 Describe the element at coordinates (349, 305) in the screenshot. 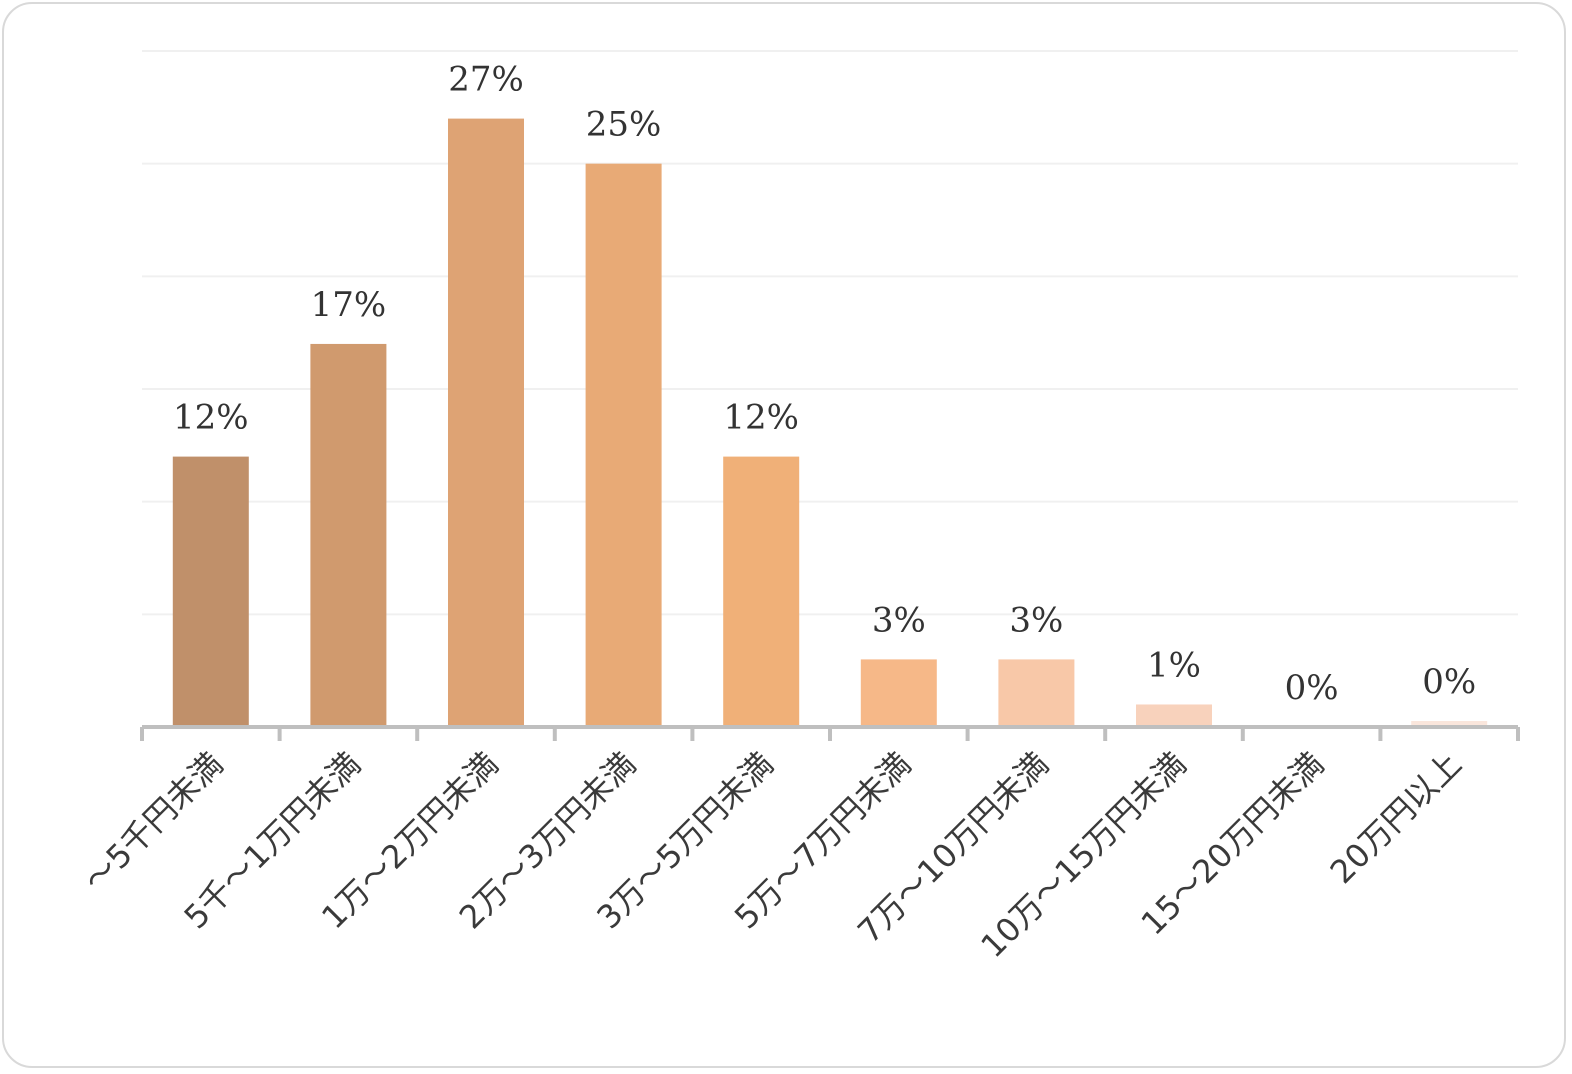

I see `data-label: 17%` at that location.